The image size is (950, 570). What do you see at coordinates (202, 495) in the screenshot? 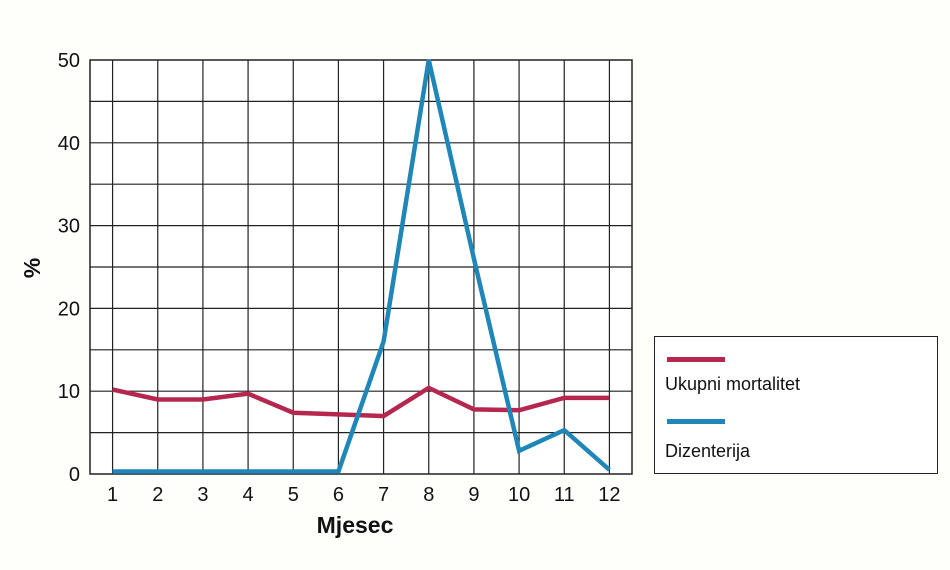
I see `x-tick-label: 3` at bounding box center [202, 495].